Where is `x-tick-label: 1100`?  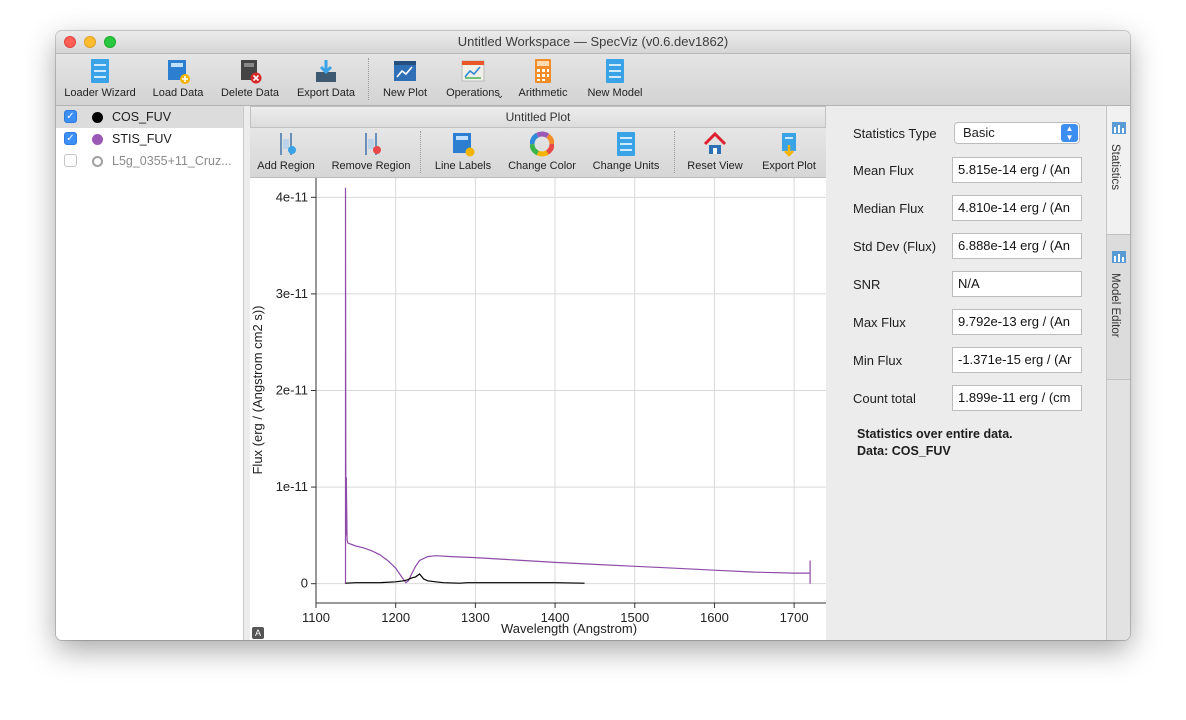 x-tick-label: 1100 is located at coordinates (316, 617).